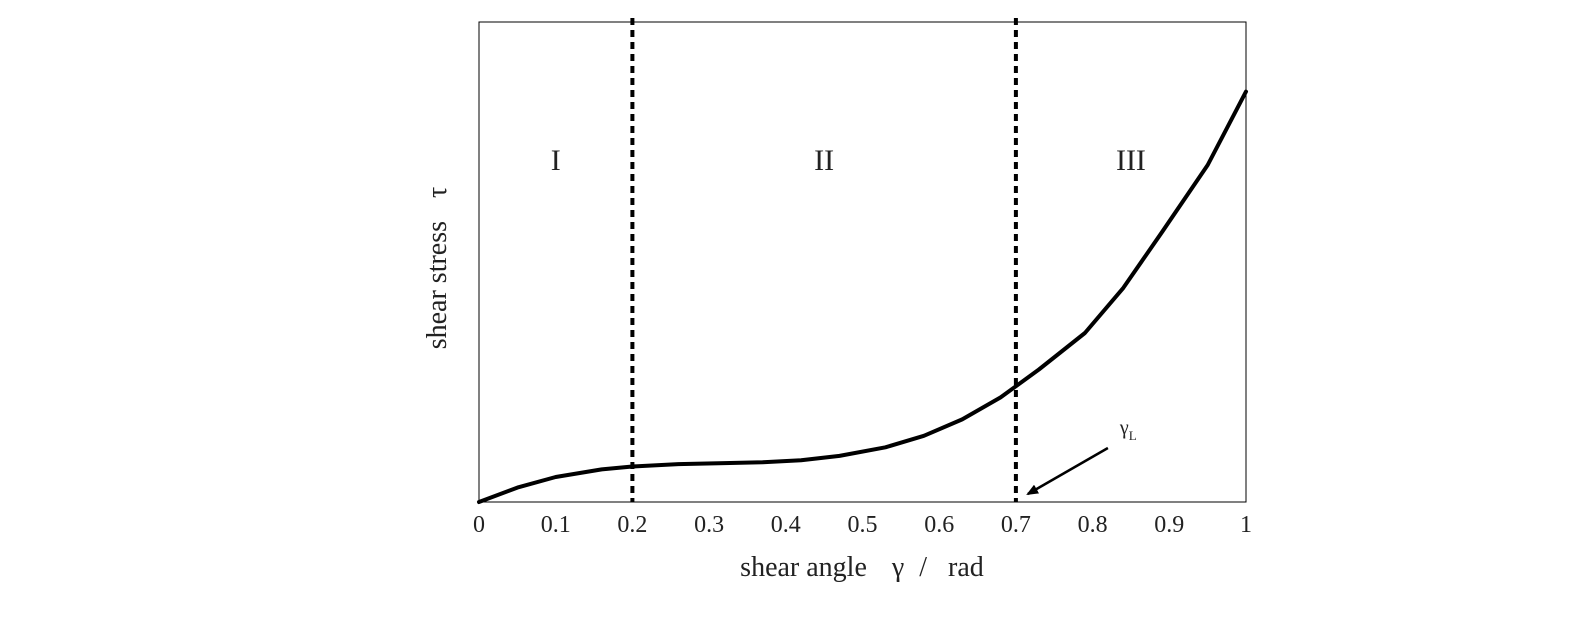 Image resolution: width=1584 pixels, height=623 pixels. Describe the element at coordinates (556, 160) in the screenshot. I see `region-label: I` at that location.